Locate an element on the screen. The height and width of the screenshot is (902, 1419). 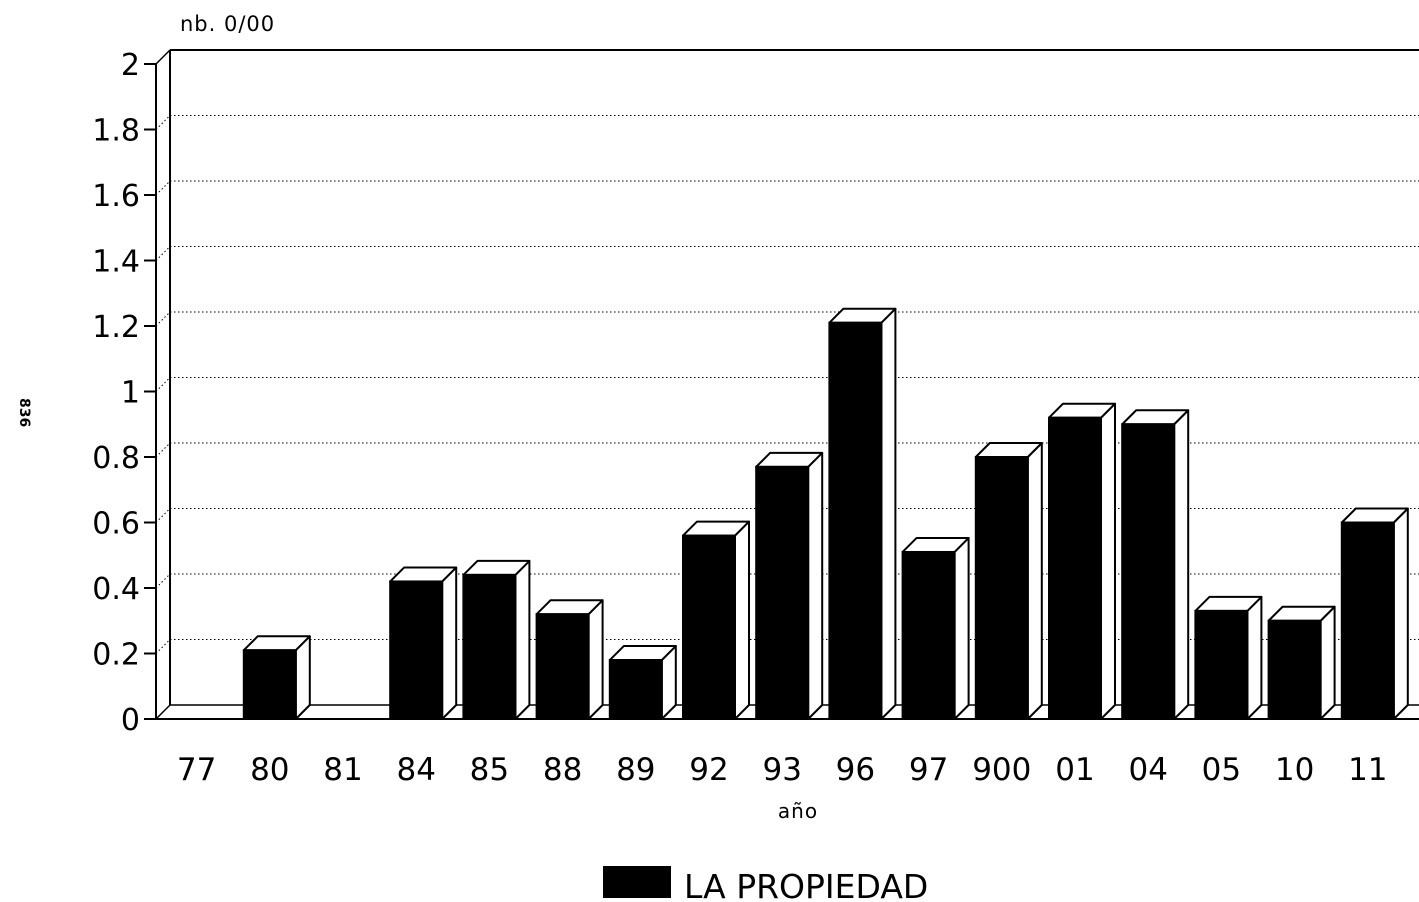
x-tick-label: 11 is located at coordinates (1367, 770).